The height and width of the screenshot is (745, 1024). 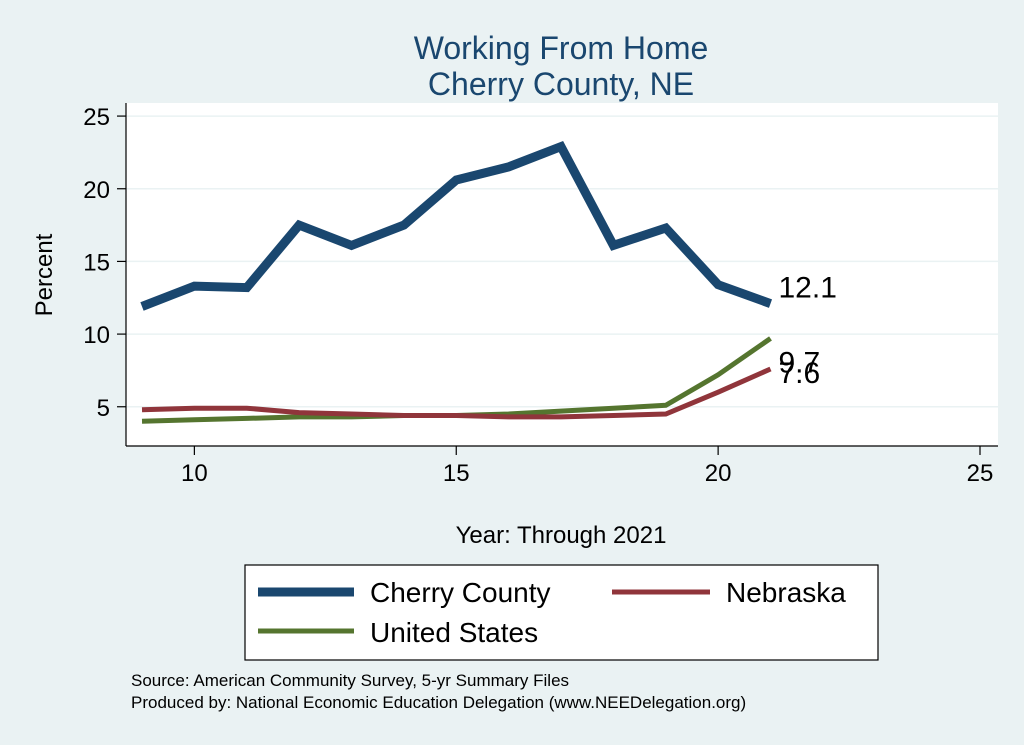 What do you see at coordinates (800, 373) in the screenshot?
I see `end-label-nebraska: 7.6` at bounding box center [800, 373].